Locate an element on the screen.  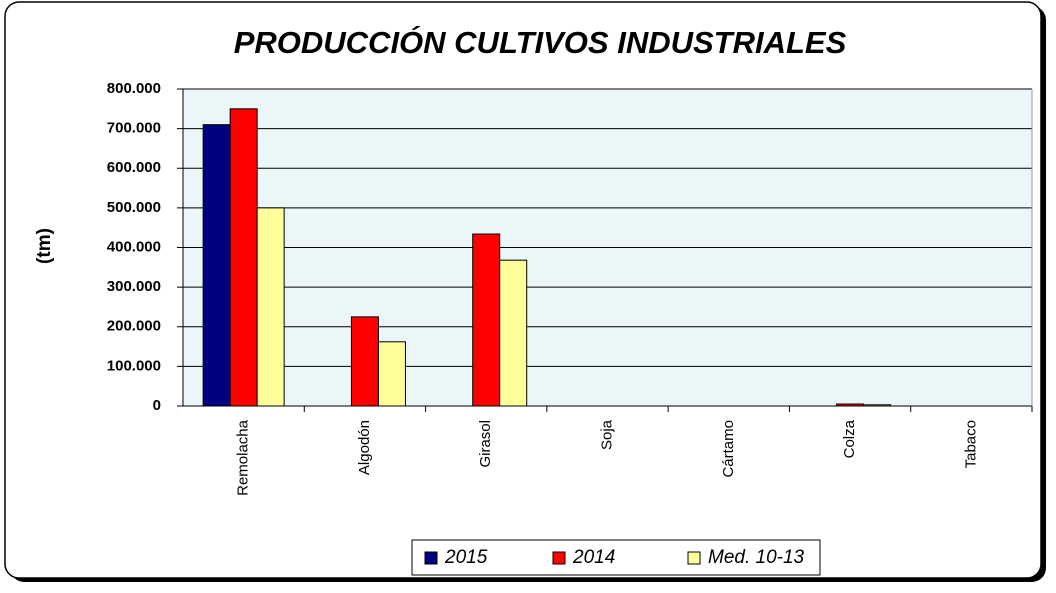
legend-label: 2015 is located at coordinates (466, 557).